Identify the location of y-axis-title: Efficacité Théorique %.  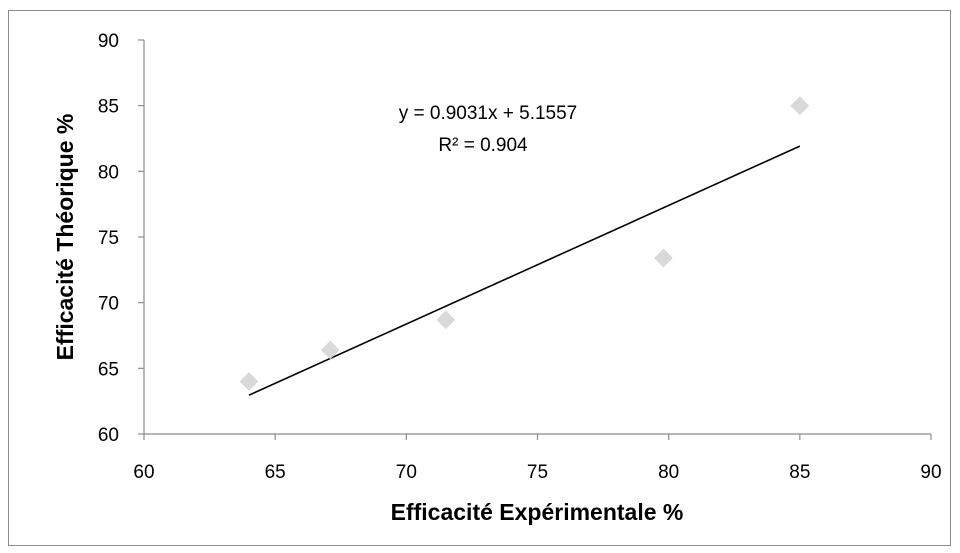
(65, 237).